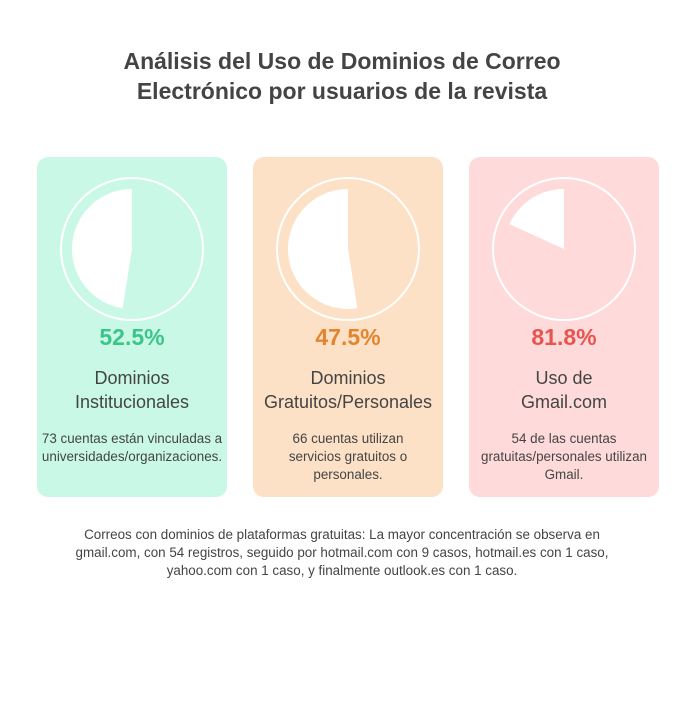 The image size is (684, 702). Describe the element at coordinates (348, 402) in the screenshot. I see `card-label-line: Gratuitos/Personales` at that location.